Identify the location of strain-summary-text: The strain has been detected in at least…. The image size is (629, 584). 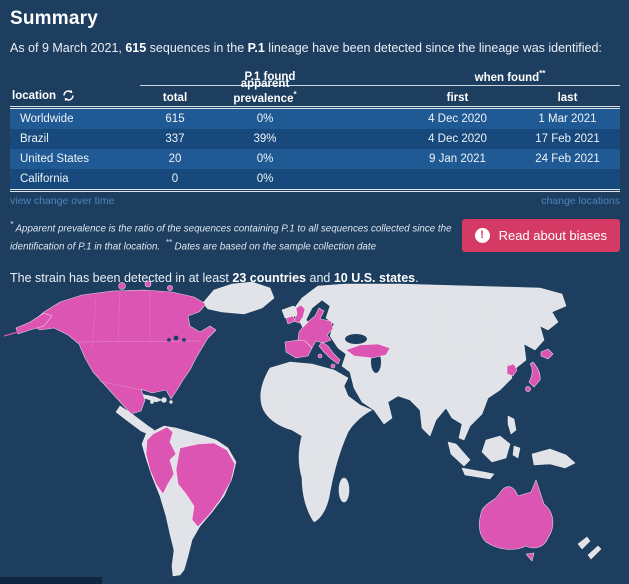
(315, 278).